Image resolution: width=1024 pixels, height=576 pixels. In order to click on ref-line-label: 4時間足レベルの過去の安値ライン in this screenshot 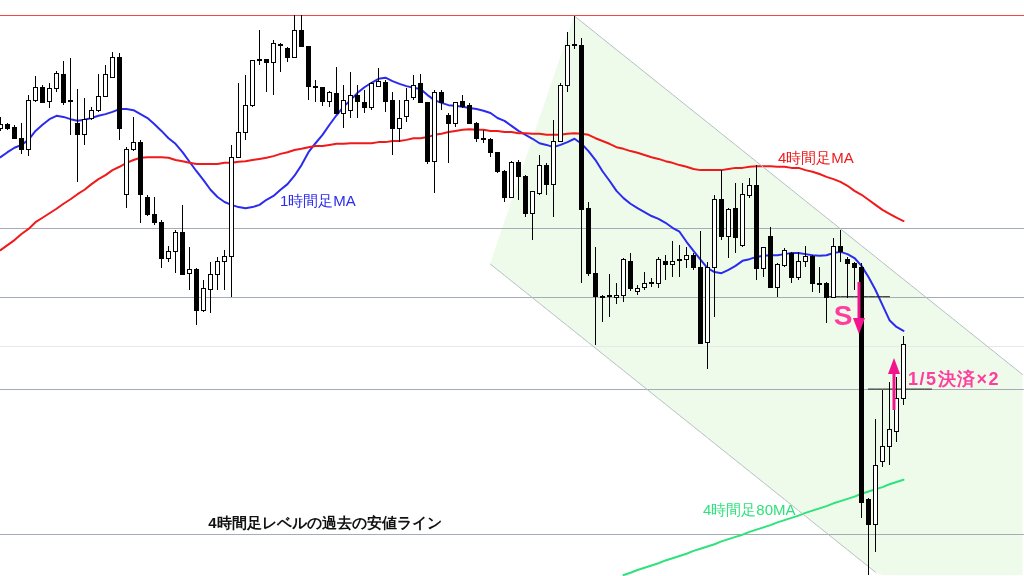, I will do `click(325, 522)`.